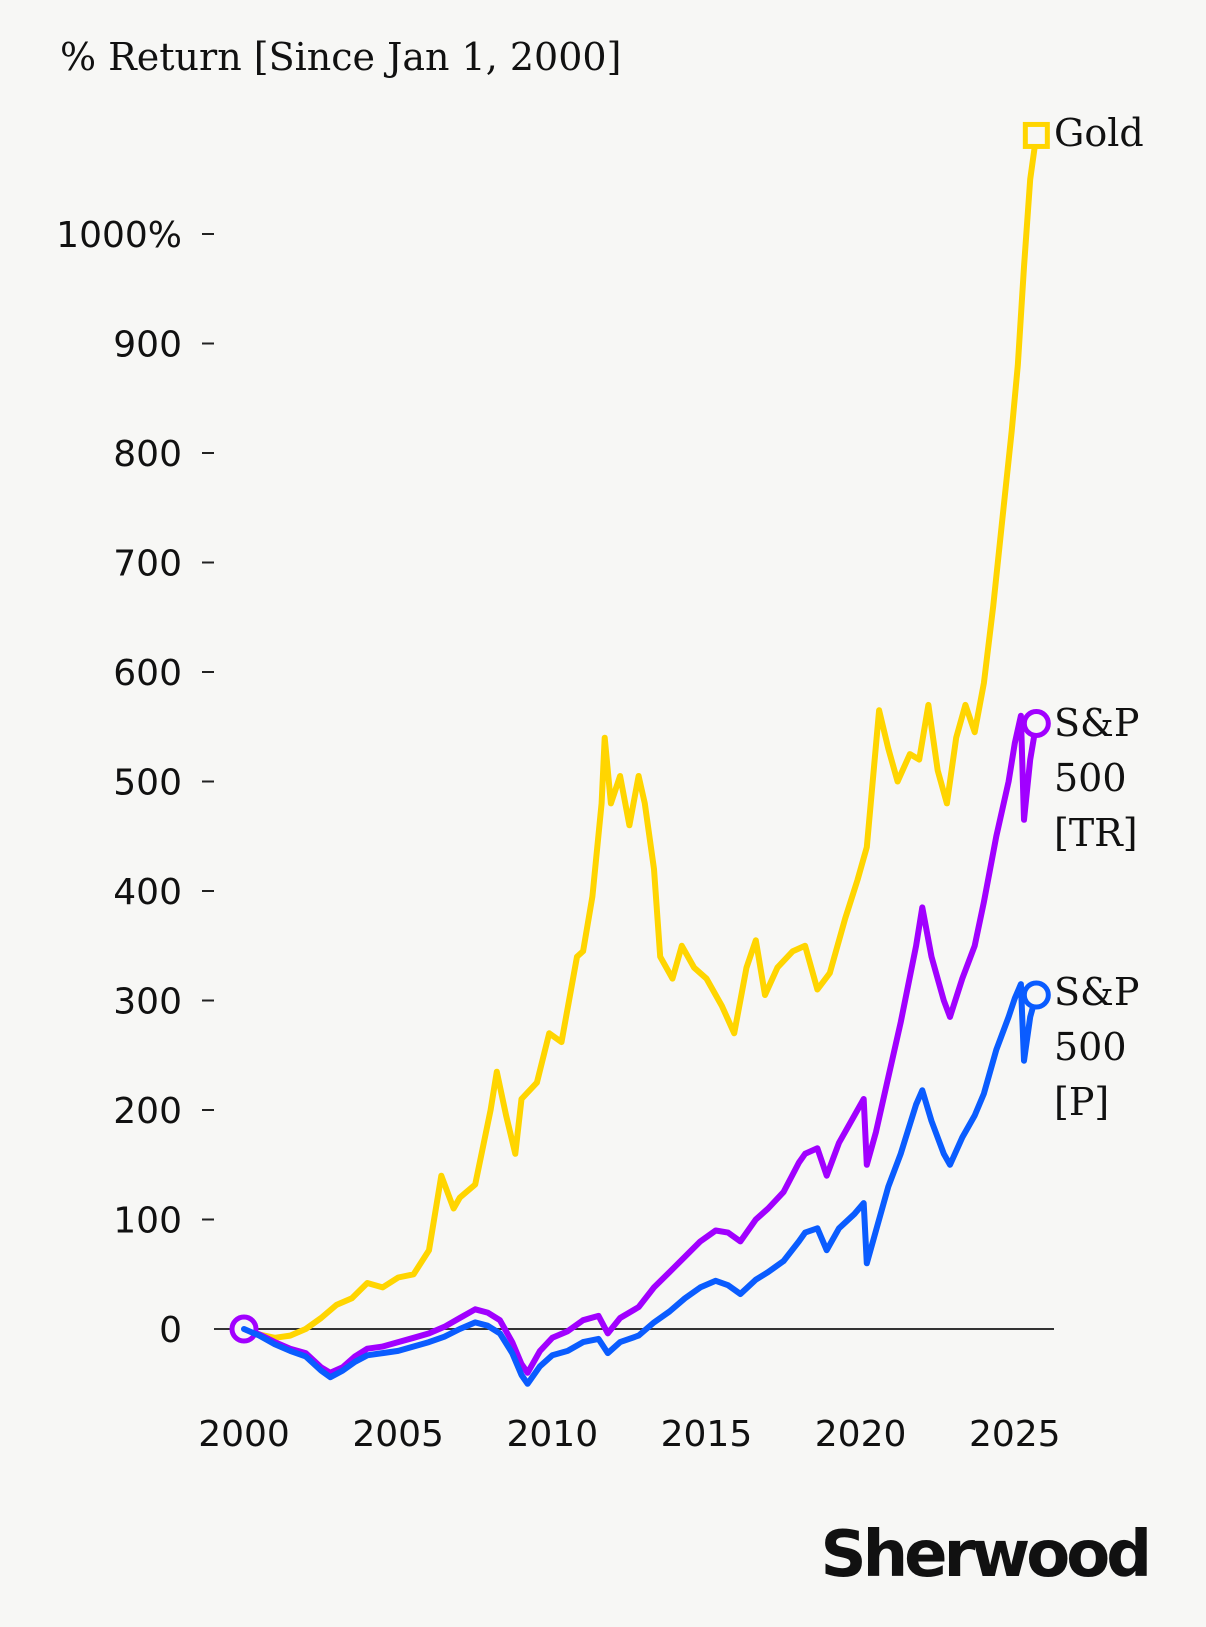 This screenshot has width=1206, height=1627. Describe the element at coordinates (985, 1555) in the screenshot. I see `sherwood-logo: Sherwood` at that location.